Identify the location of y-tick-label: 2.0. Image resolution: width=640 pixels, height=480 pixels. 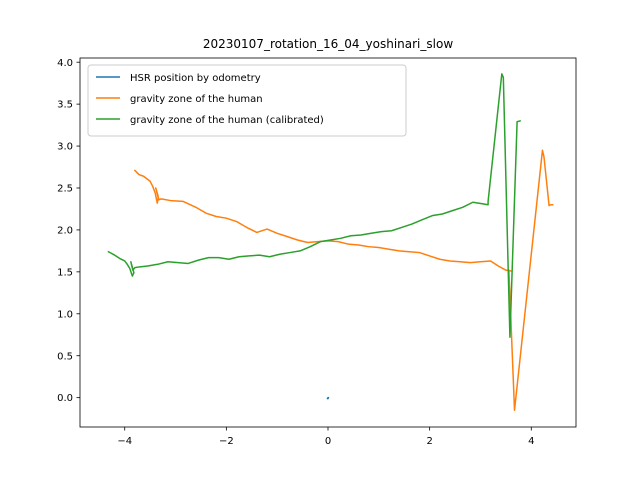
(65, 231).